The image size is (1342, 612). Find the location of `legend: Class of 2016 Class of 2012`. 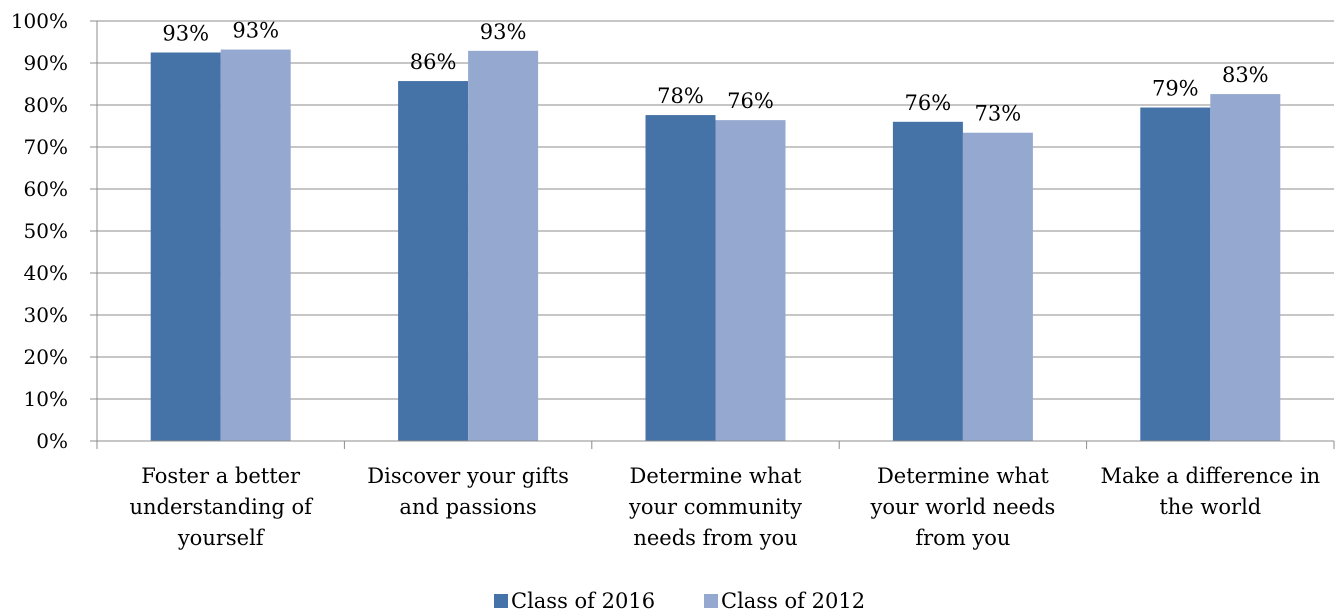

legend: Class of 2016 Class of 2012 is located at coordinates (679, 600).